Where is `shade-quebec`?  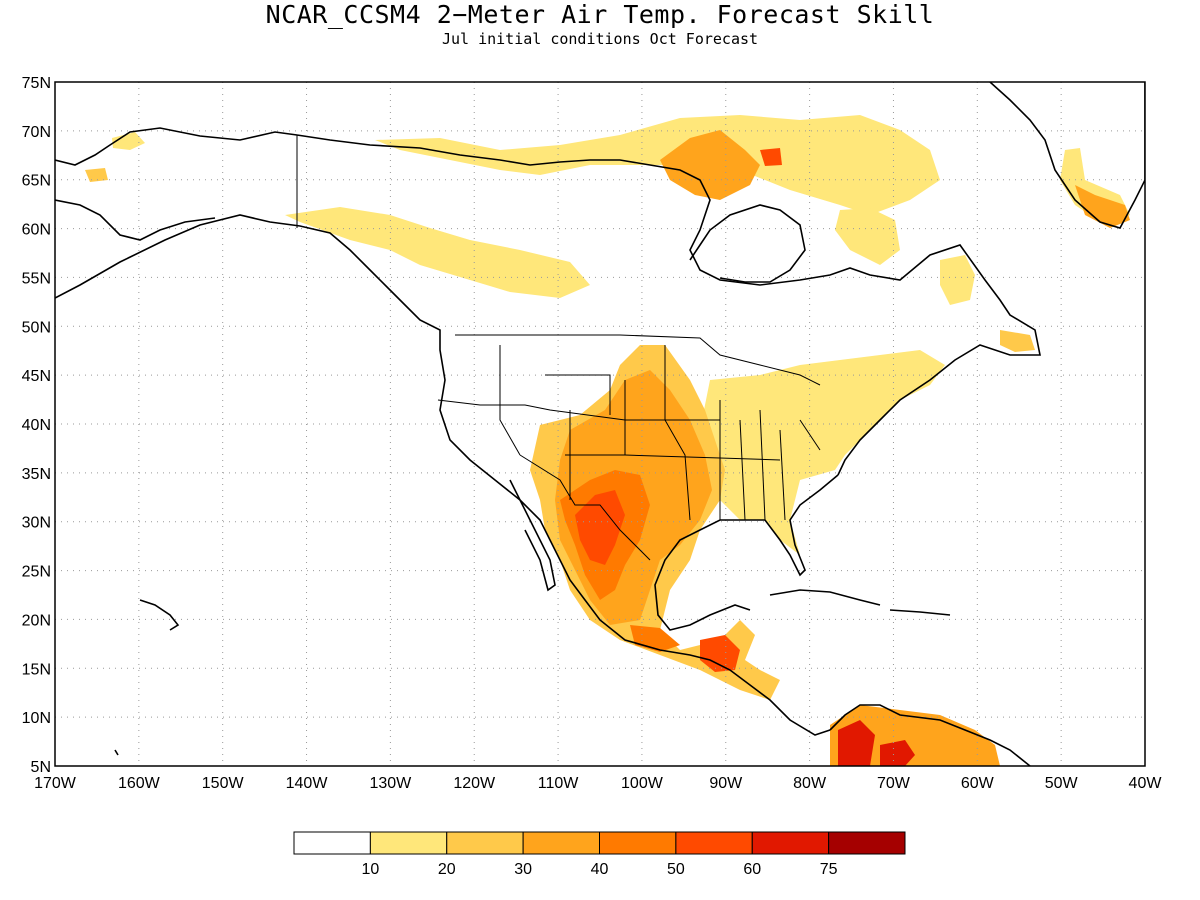 shade-quebec is located at coordinates (867, 236).